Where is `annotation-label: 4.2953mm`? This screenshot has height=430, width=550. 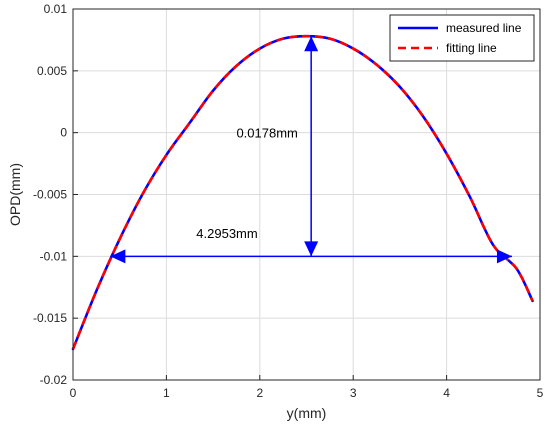
annotation-label: 4.2953mm is located at coordinates (226, 233).